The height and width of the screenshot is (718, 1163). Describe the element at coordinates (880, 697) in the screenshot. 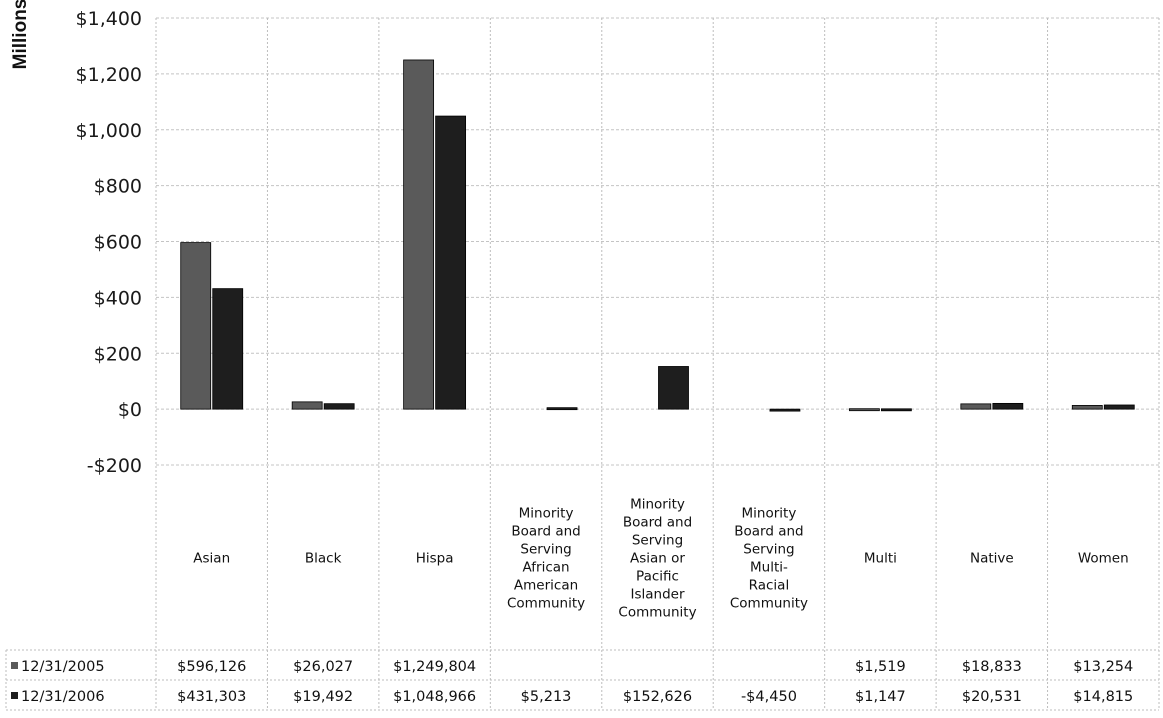

I see `table-value: $1,147` at that location.